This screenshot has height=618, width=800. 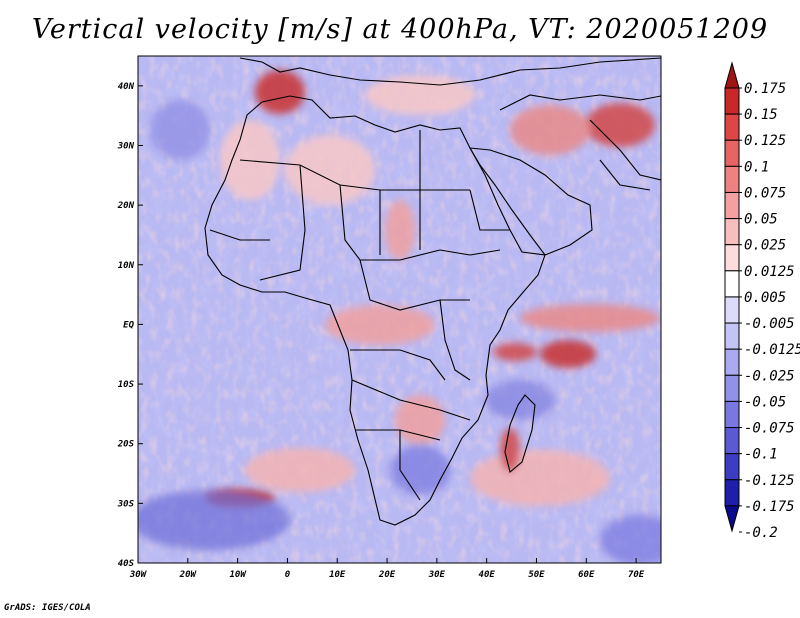 What do you see at coordinates (769, 272) in the screenshot?
I see `colorbar-label: 0.0125` at bounding box center [769, 272].